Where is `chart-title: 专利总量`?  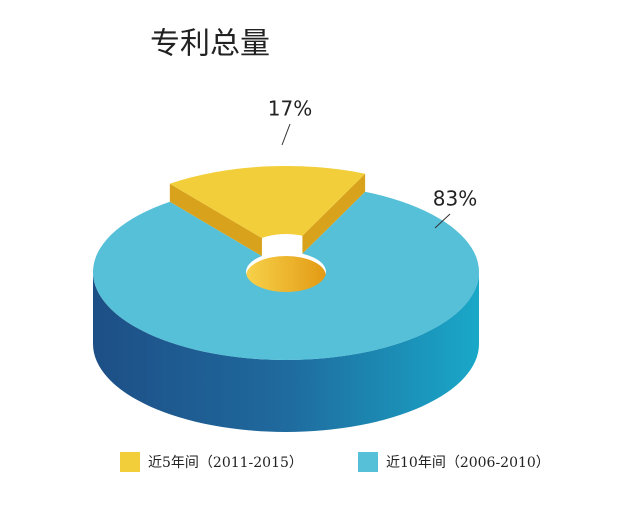 chart-title: 专利总量 is located at coordinates (210, 44).